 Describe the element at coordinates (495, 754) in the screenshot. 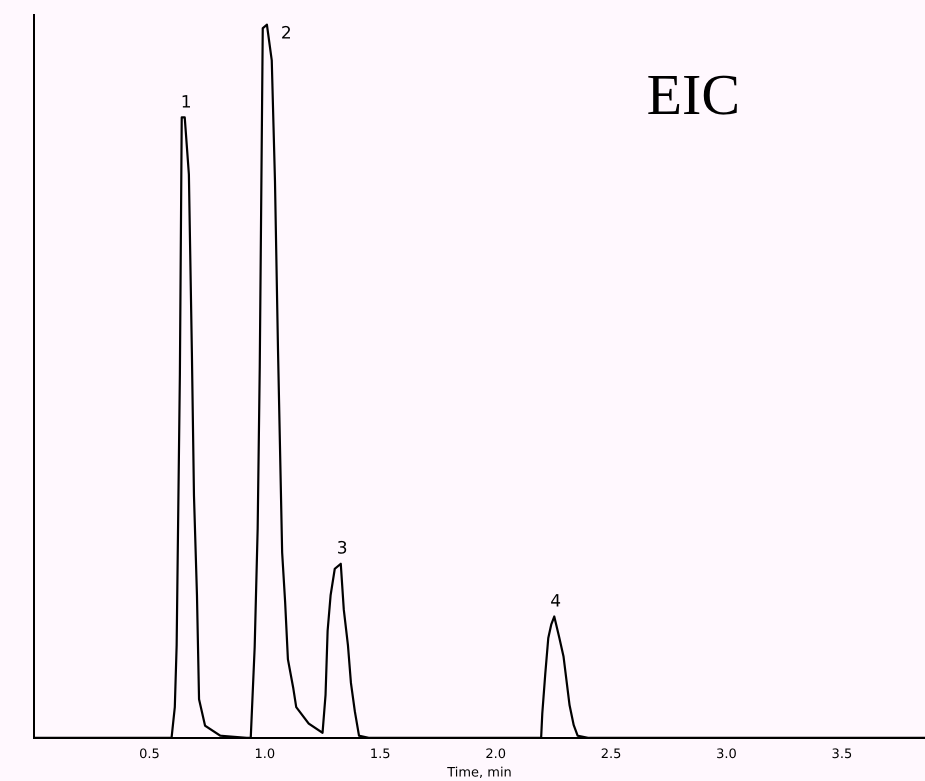

I see `x-tick-label: 2.0` at that location.